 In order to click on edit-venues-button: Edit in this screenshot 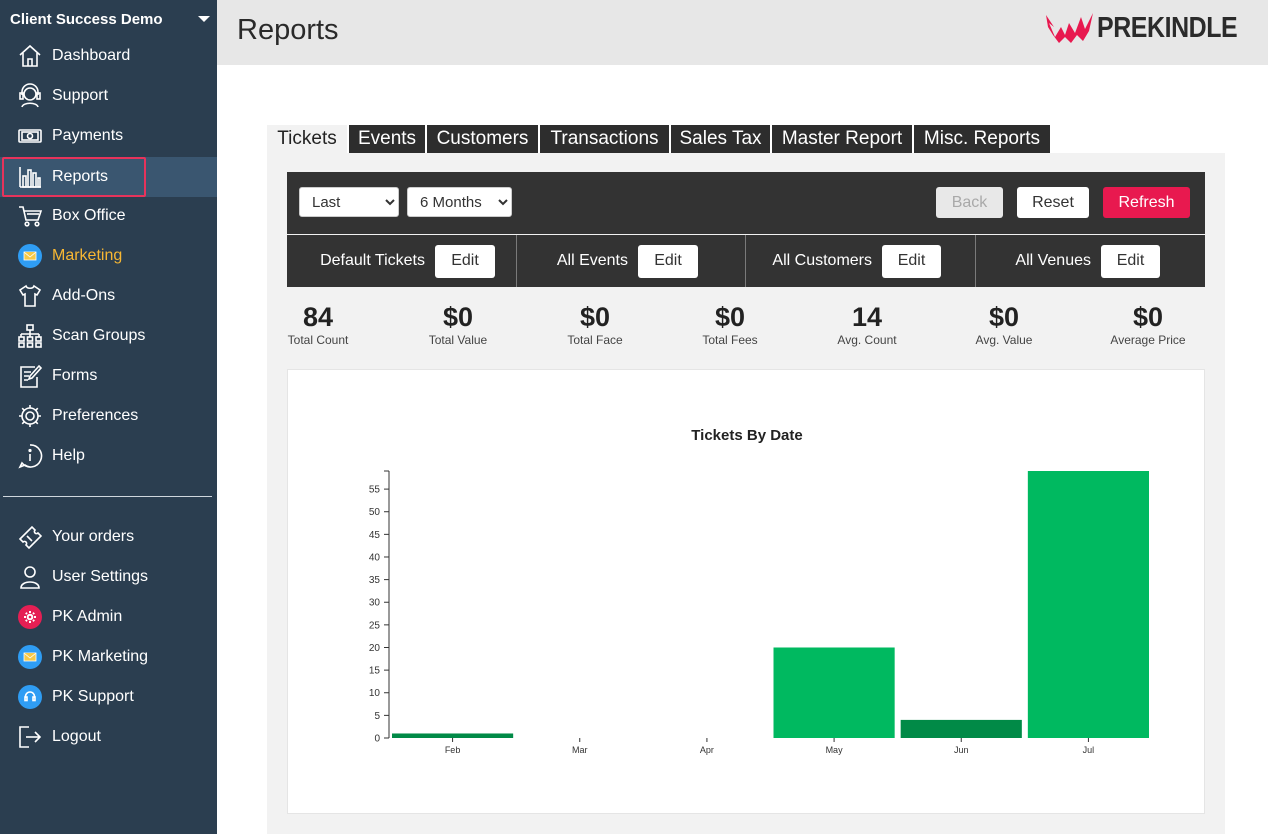, I will do `click(1130, 261)`.